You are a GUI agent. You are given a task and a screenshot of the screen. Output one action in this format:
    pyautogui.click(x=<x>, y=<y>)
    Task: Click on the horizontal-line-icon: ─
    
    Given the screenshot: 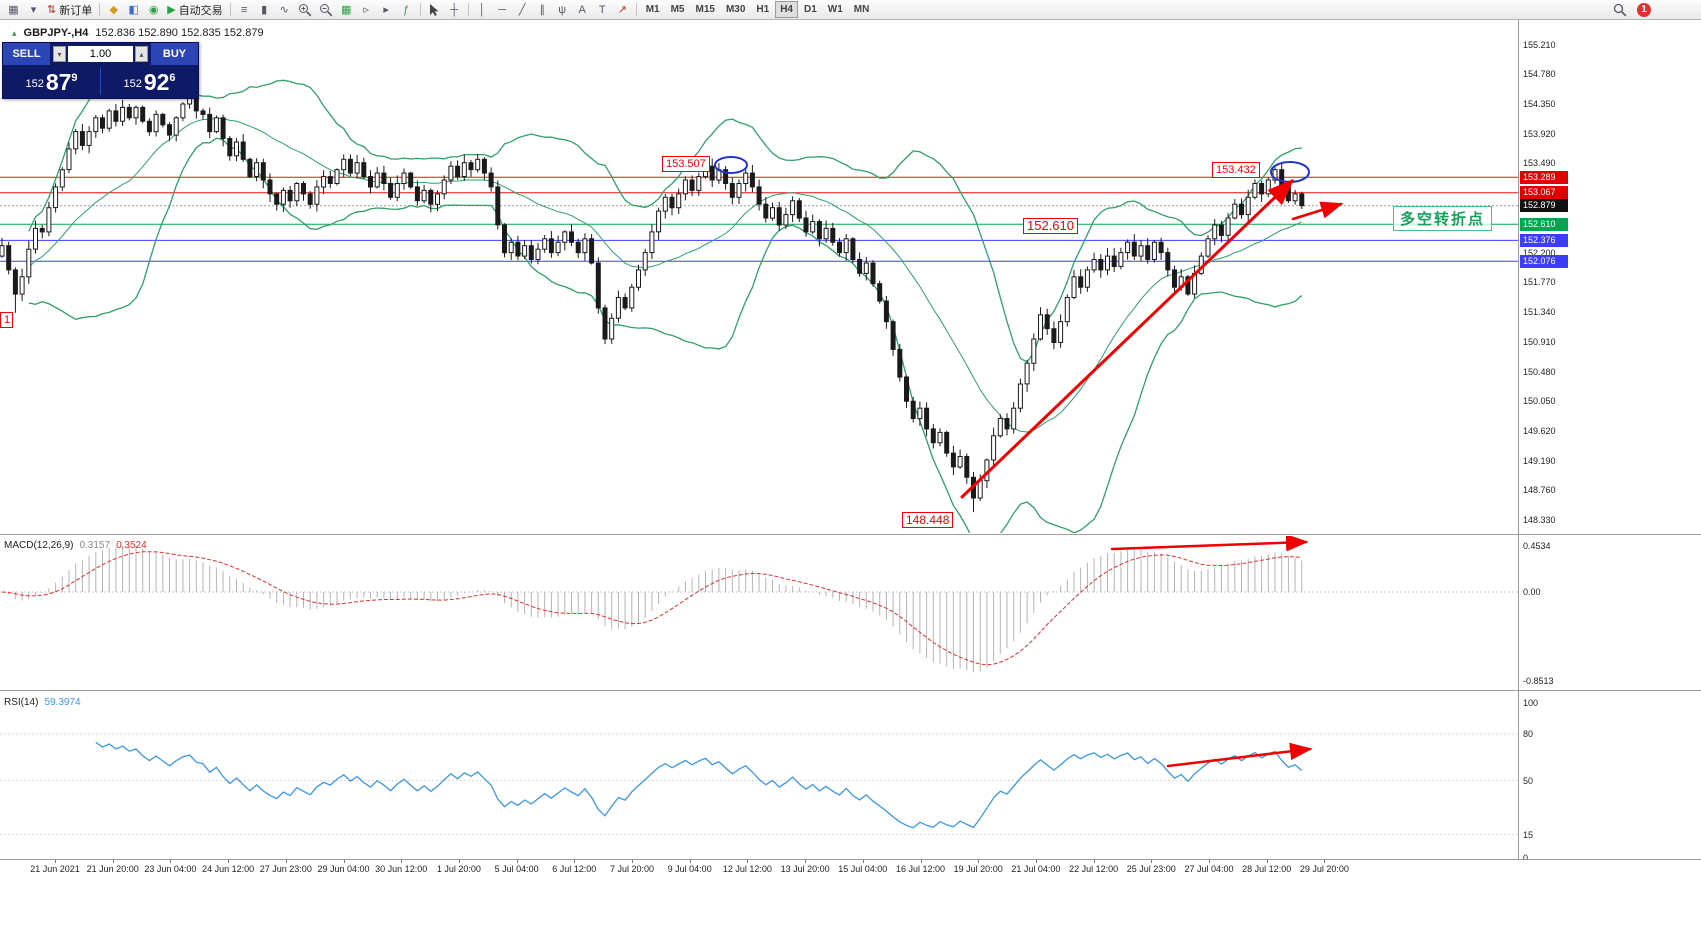 What is the action you would take?
    pyautogui.click(x=502, y=10)
    